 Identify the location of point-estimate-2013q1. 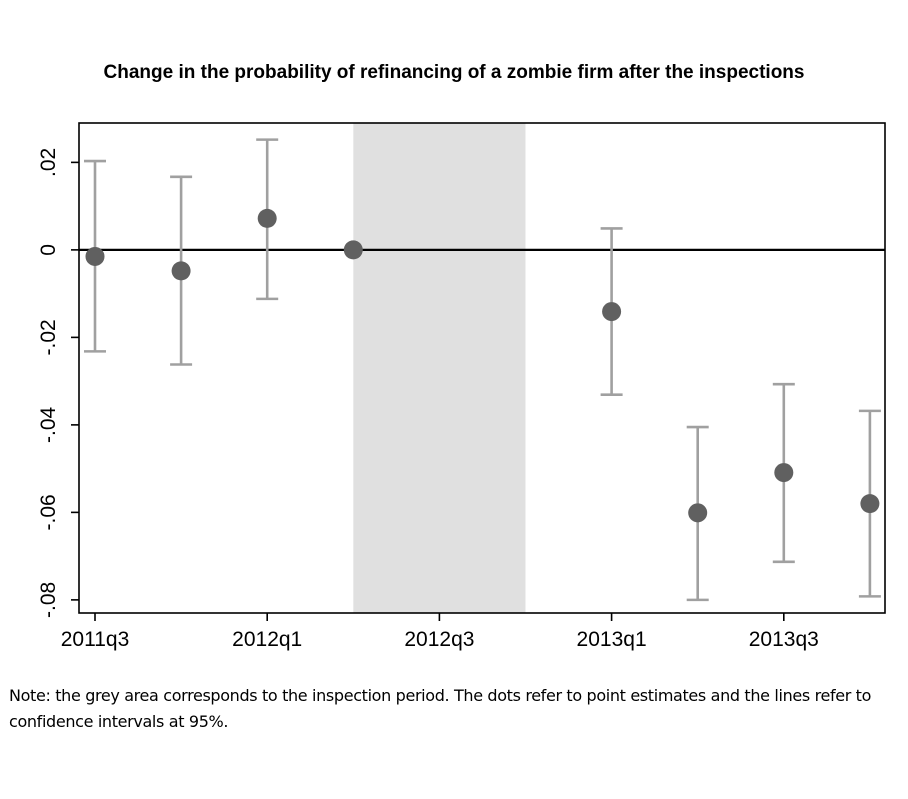
(612, 312).